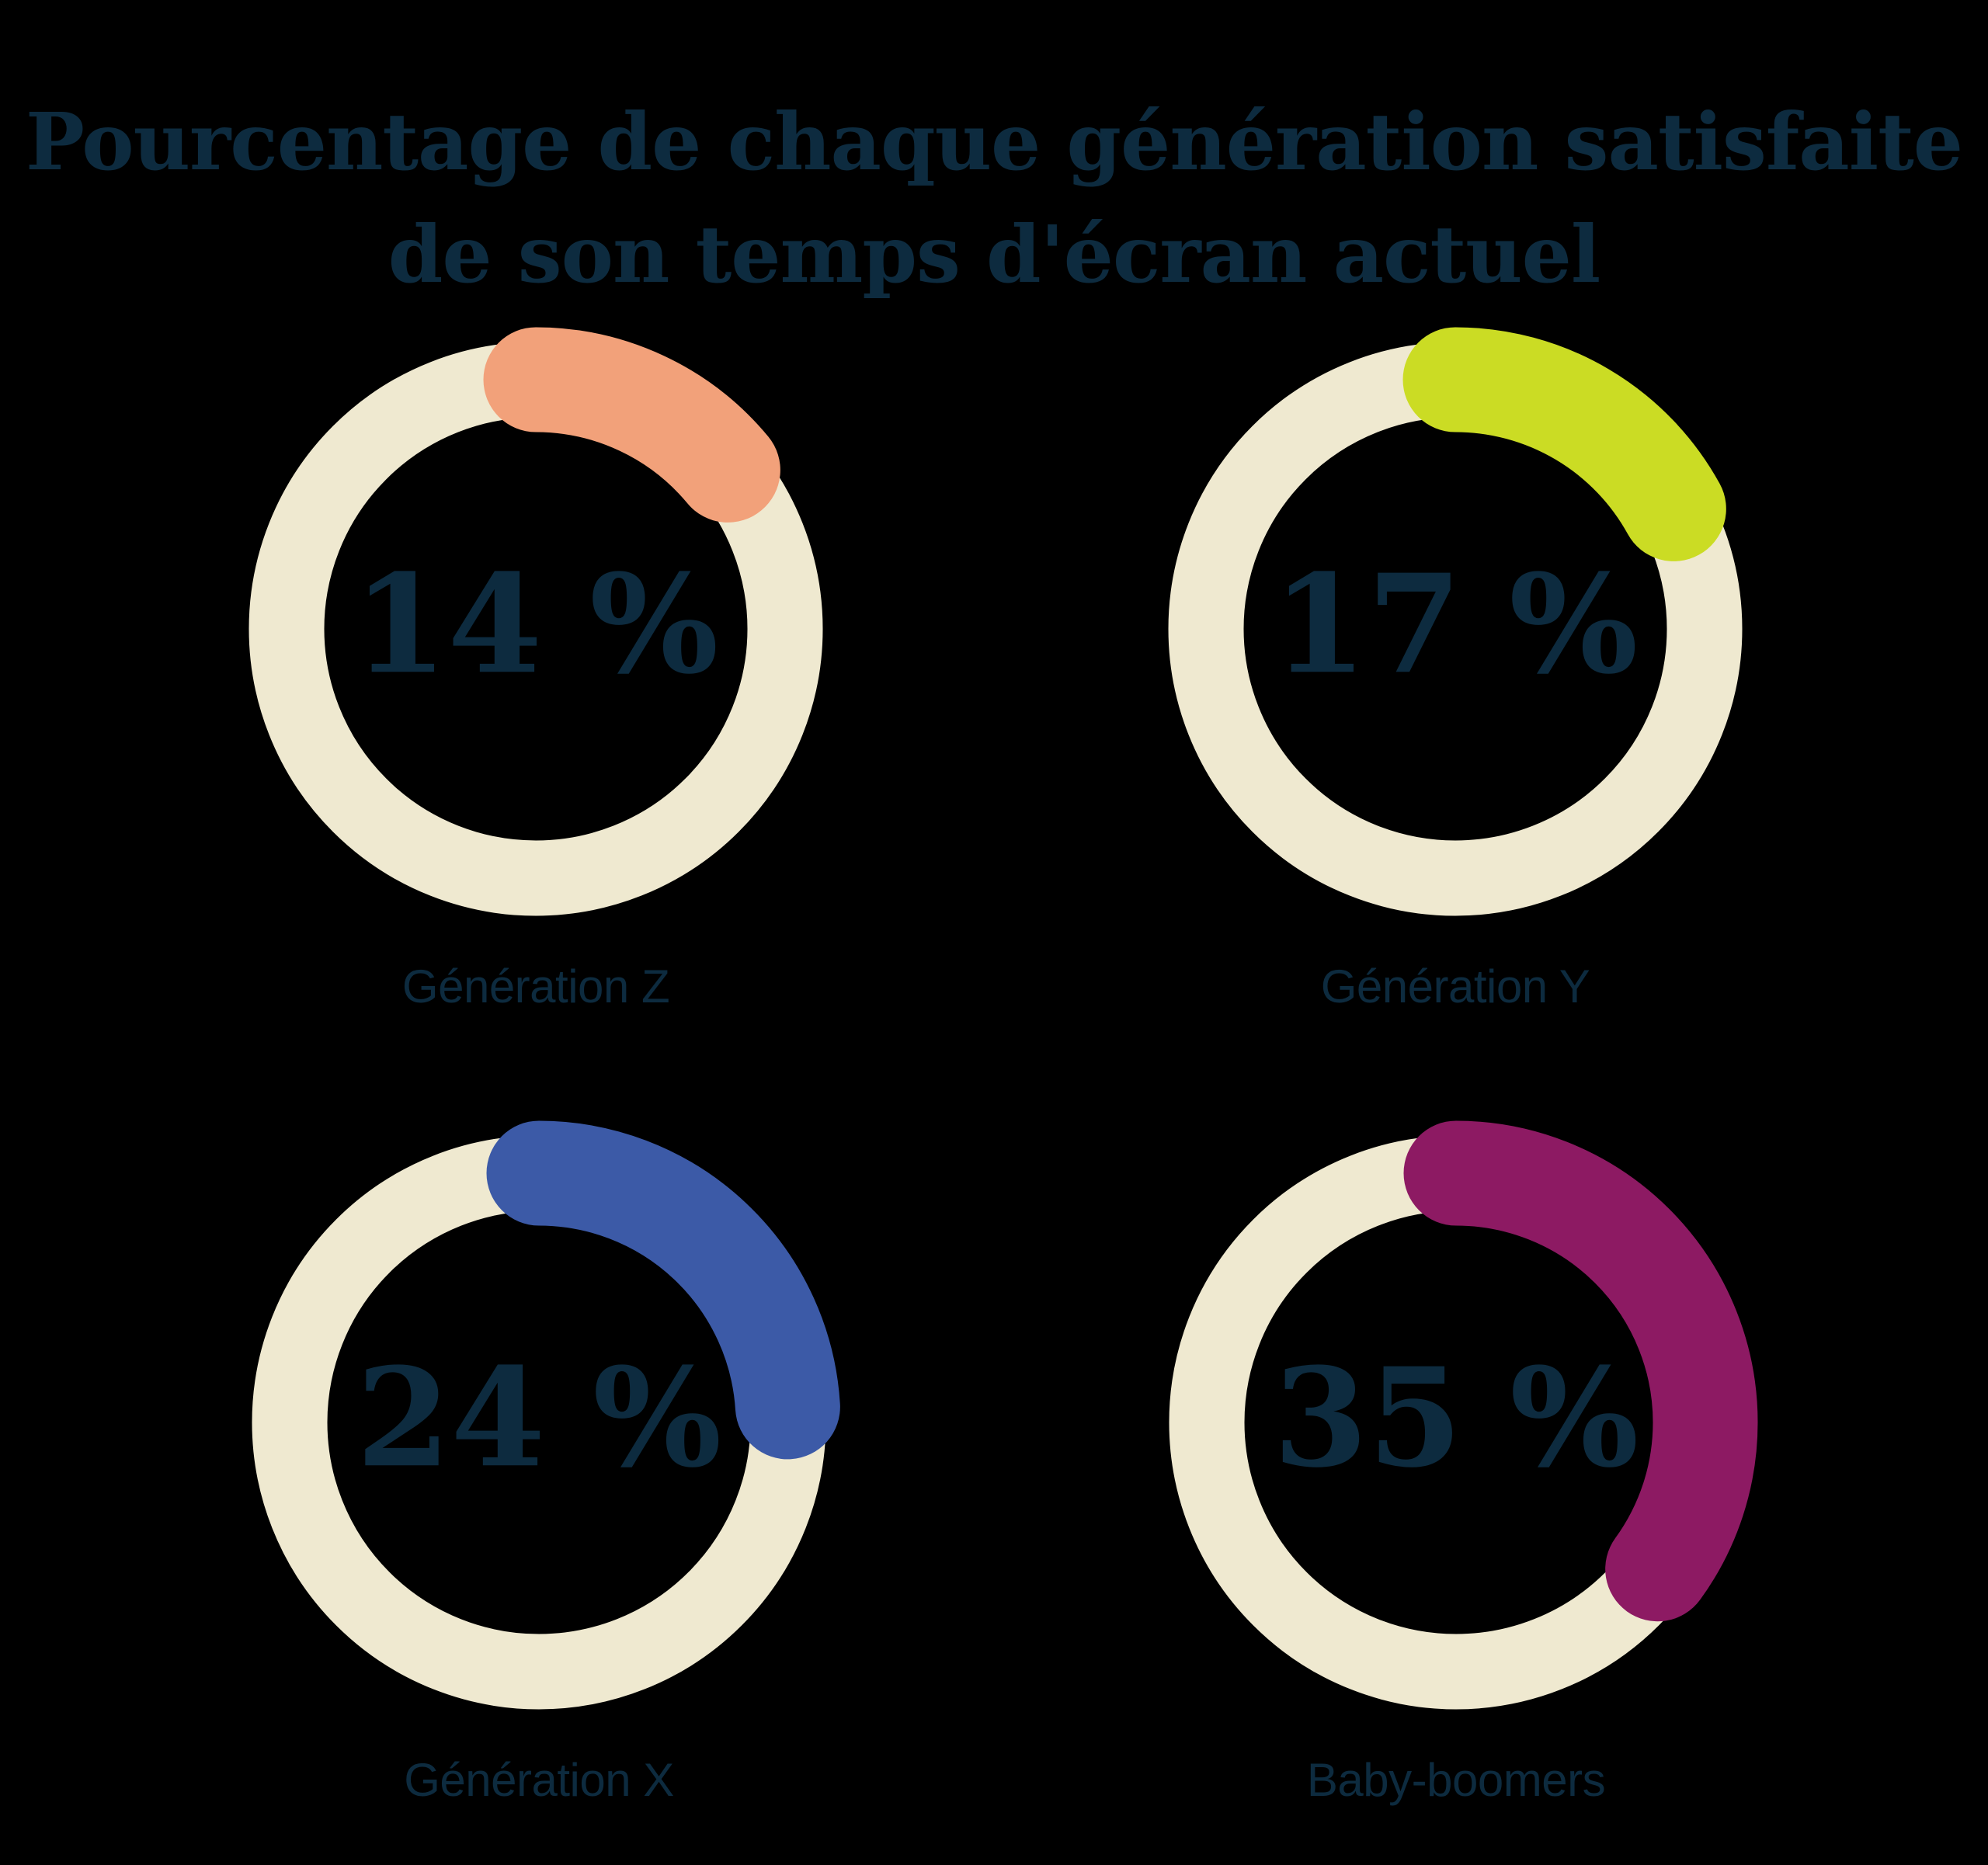 This screenshot has height=1865, width=1988. What do you see at coordinates (536, 625) in the screenshot?
I see `donut-value-label: 14 %` at bounding box center [536, 625].